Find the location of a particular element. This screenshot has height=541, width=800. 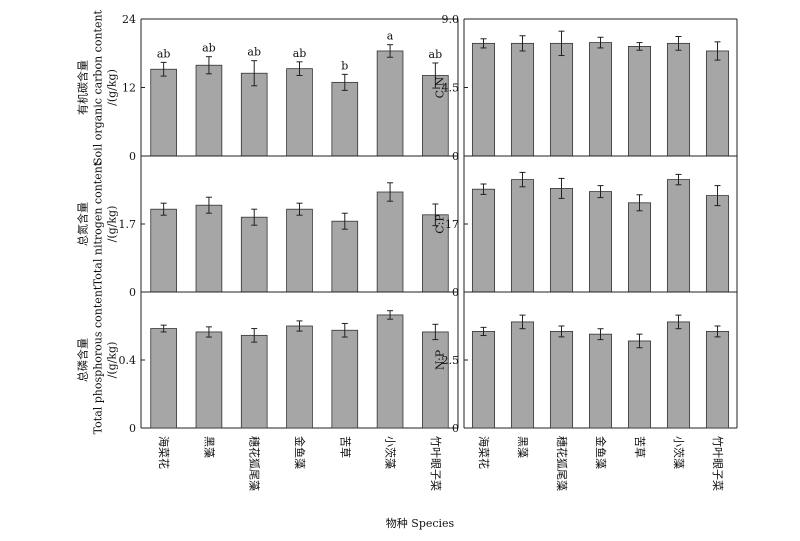

y-axis-label: 有机碳含量 is located at coordinates (83, 87).